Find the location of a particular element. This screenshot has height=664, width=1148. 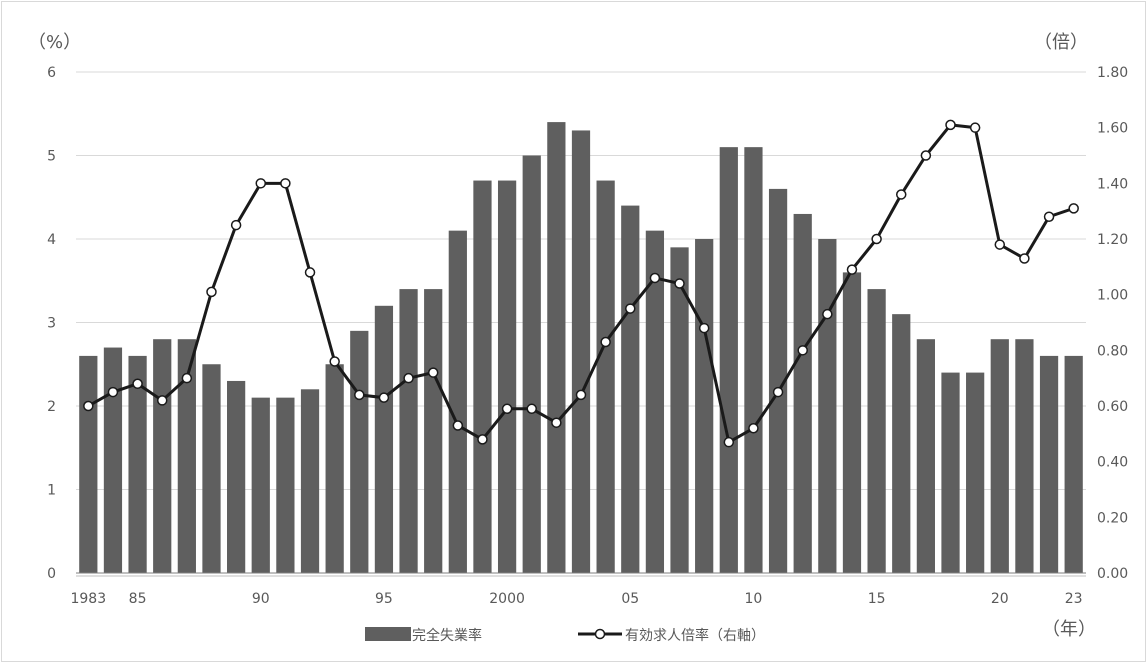

x-axis-baseline is located at coordinates (581, 574).